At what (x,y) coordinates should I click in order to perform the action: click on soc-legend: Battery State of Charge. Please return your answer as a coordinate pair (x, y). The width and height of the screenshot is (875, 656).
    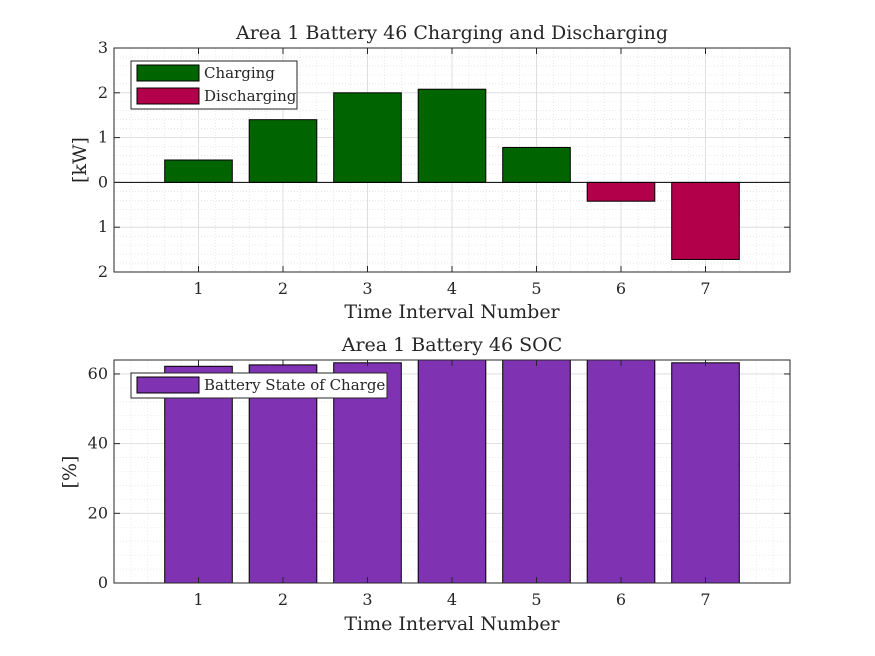
    Looking at the image, I should click on (259, 385).